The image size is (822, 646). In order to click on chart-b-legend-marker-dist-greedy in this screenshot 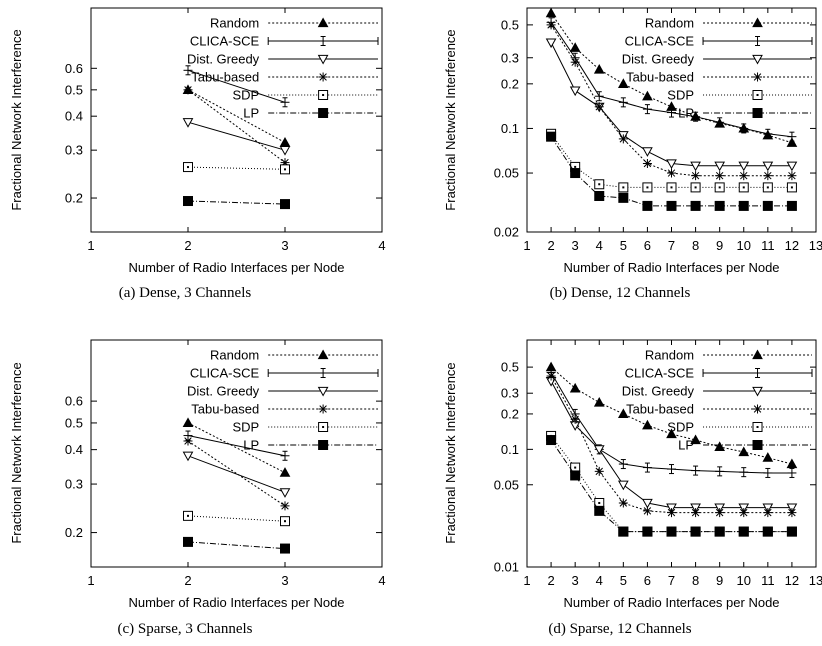, I will do `click(757, 59)`.